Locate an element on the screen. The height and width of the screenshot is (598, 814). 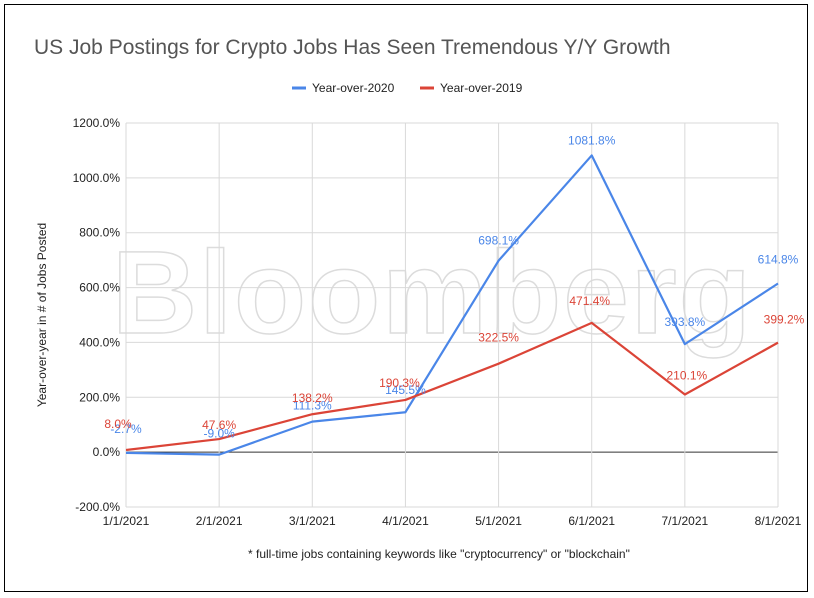
x-tick-label: 8/1/2021 is located at coordinates (778, 521).